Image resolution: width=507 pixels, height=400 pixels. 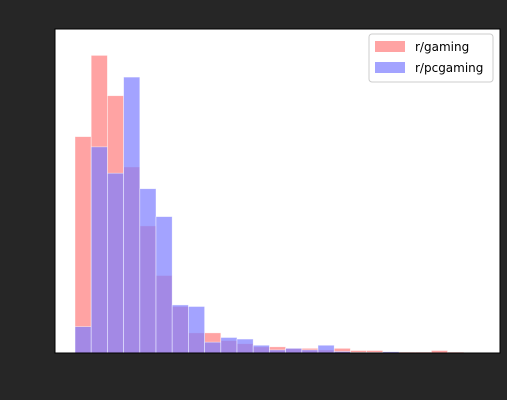 I want to click on legend-label-r-pcgaming: r/pcgaming, so click(x=449, y=68).